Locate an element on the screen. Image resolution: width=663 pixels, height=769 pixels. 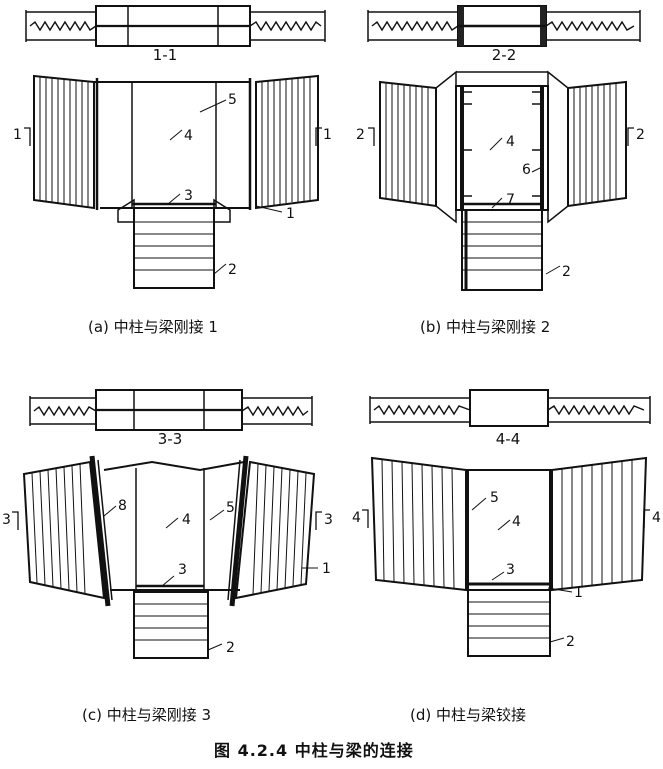
cut-mark-left-c: 3 is located at coordinates (10, 520).